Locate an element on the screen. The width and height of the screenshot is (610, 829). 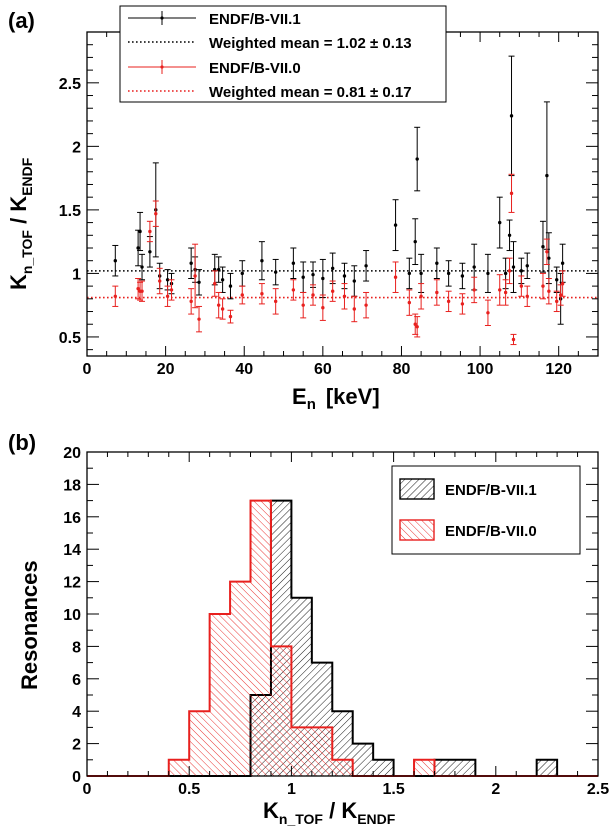
panel-a-xlabel-main: E is located at coordinates (299, 396).